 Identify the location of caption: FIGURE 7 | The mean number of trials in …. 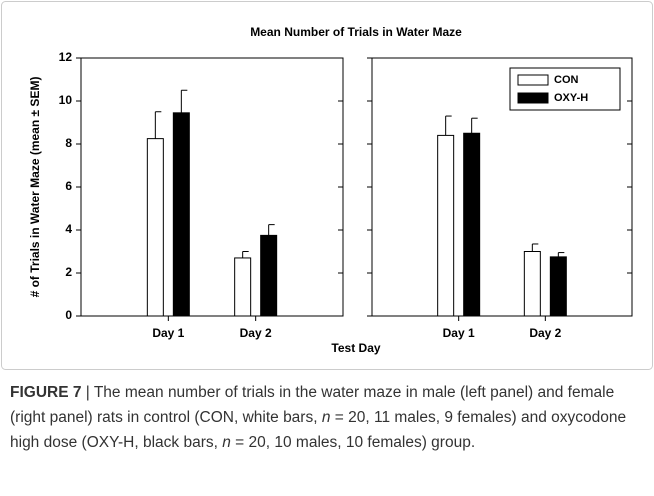
(328, 417).